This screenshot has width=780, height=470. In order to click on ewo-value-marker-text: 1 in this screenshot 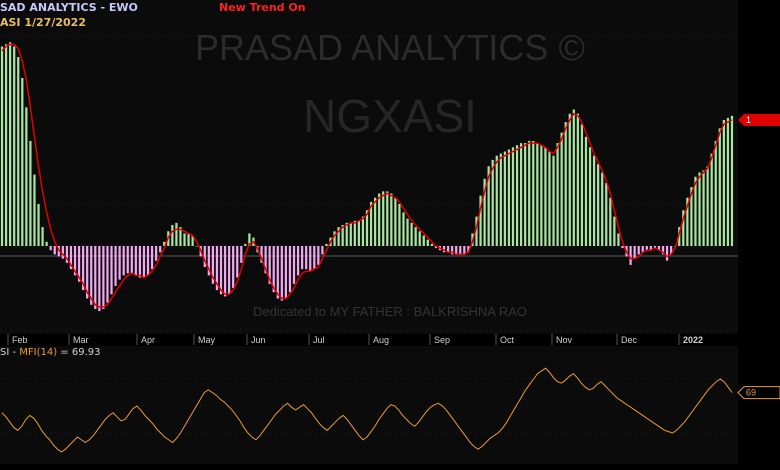, I will do `click(748, 120)`.